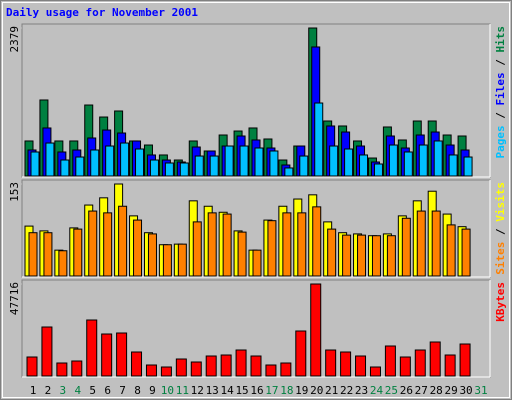 The image size is (512, 400). I want to click on x-tick-label: 12, so click(197, 390).